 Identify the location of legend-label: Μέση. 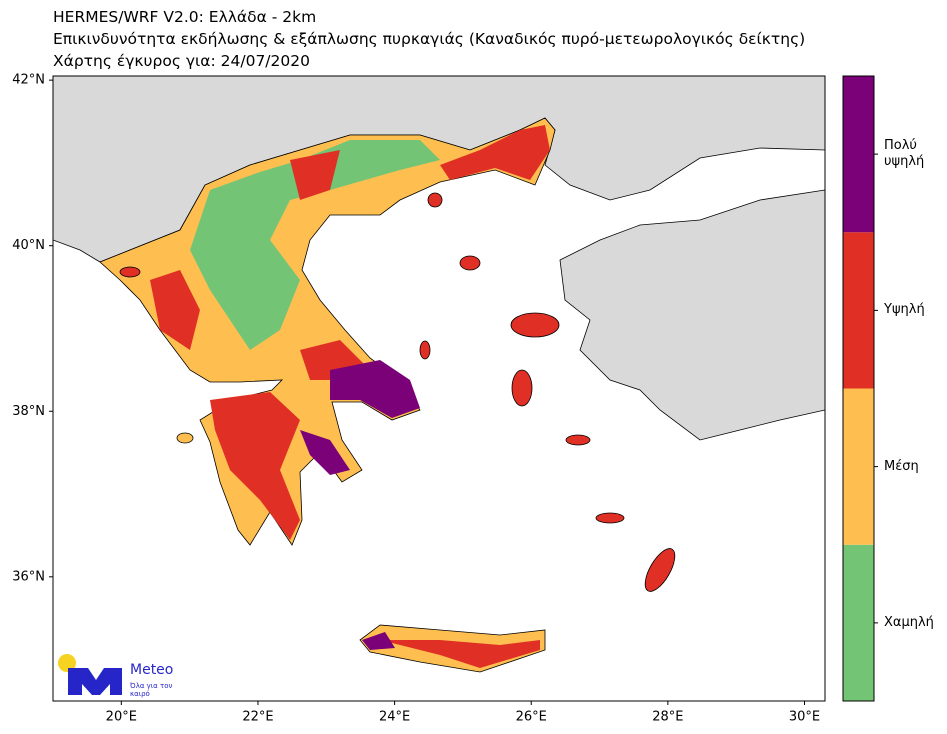
(901, 466).